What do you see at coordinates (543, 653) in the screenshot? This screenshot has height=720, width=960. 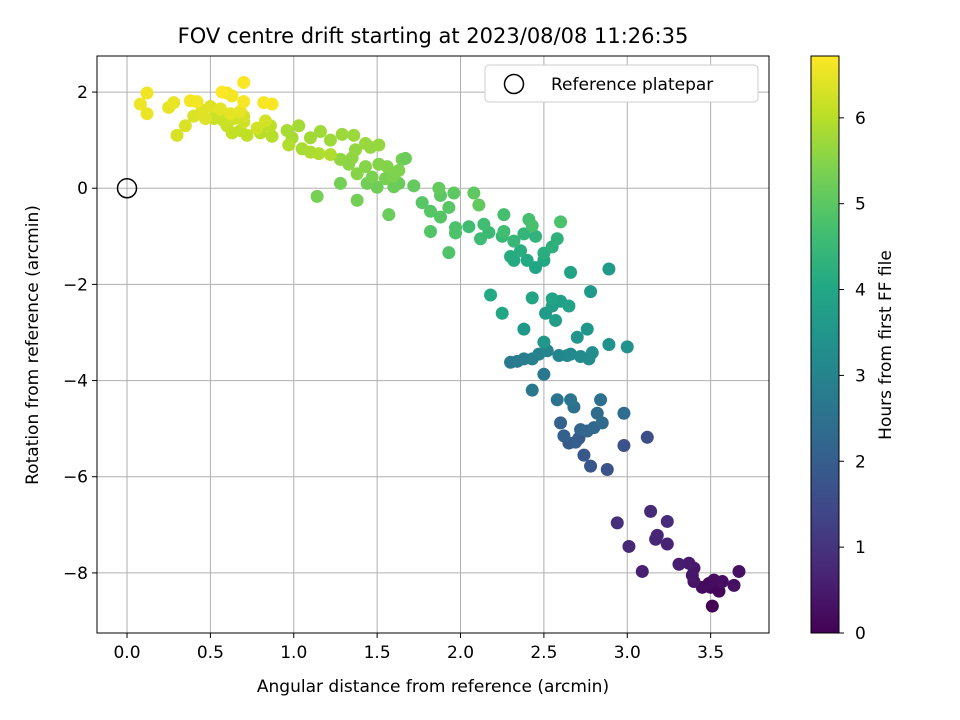 I see `x-tick-label: 2.5` at bounding box center [543, 653].